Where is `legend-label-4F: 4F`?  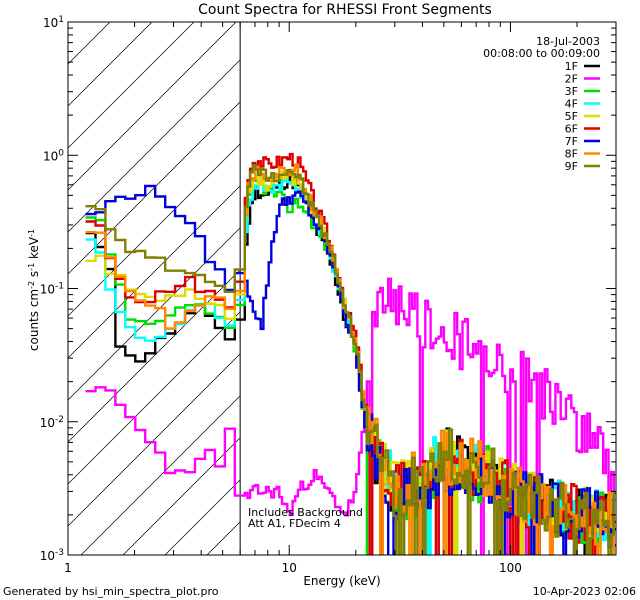 legend-label-4F: 4F is located at coordinates (571, 104).